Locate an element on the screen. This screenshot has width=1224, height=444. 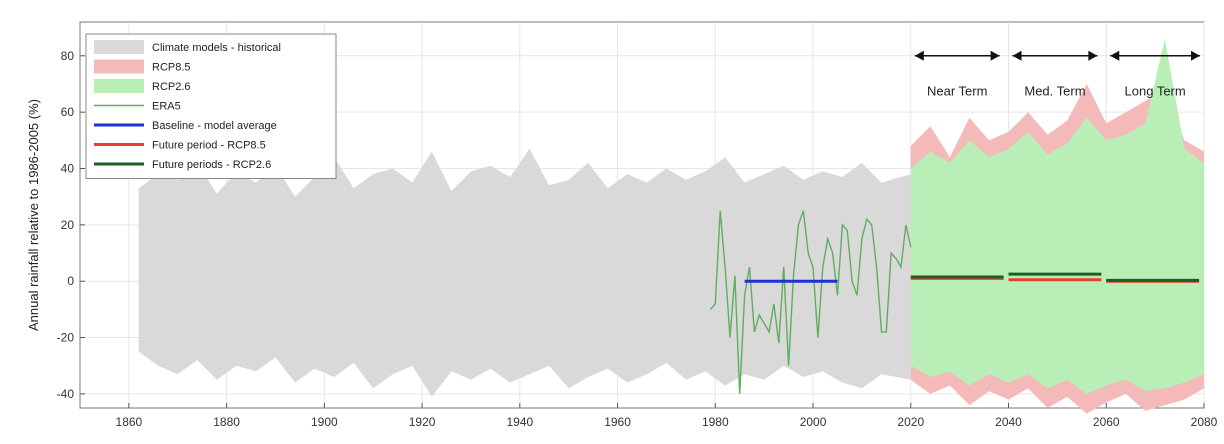
legend-label: Baseline - model average is located at coordinates (214, 126).